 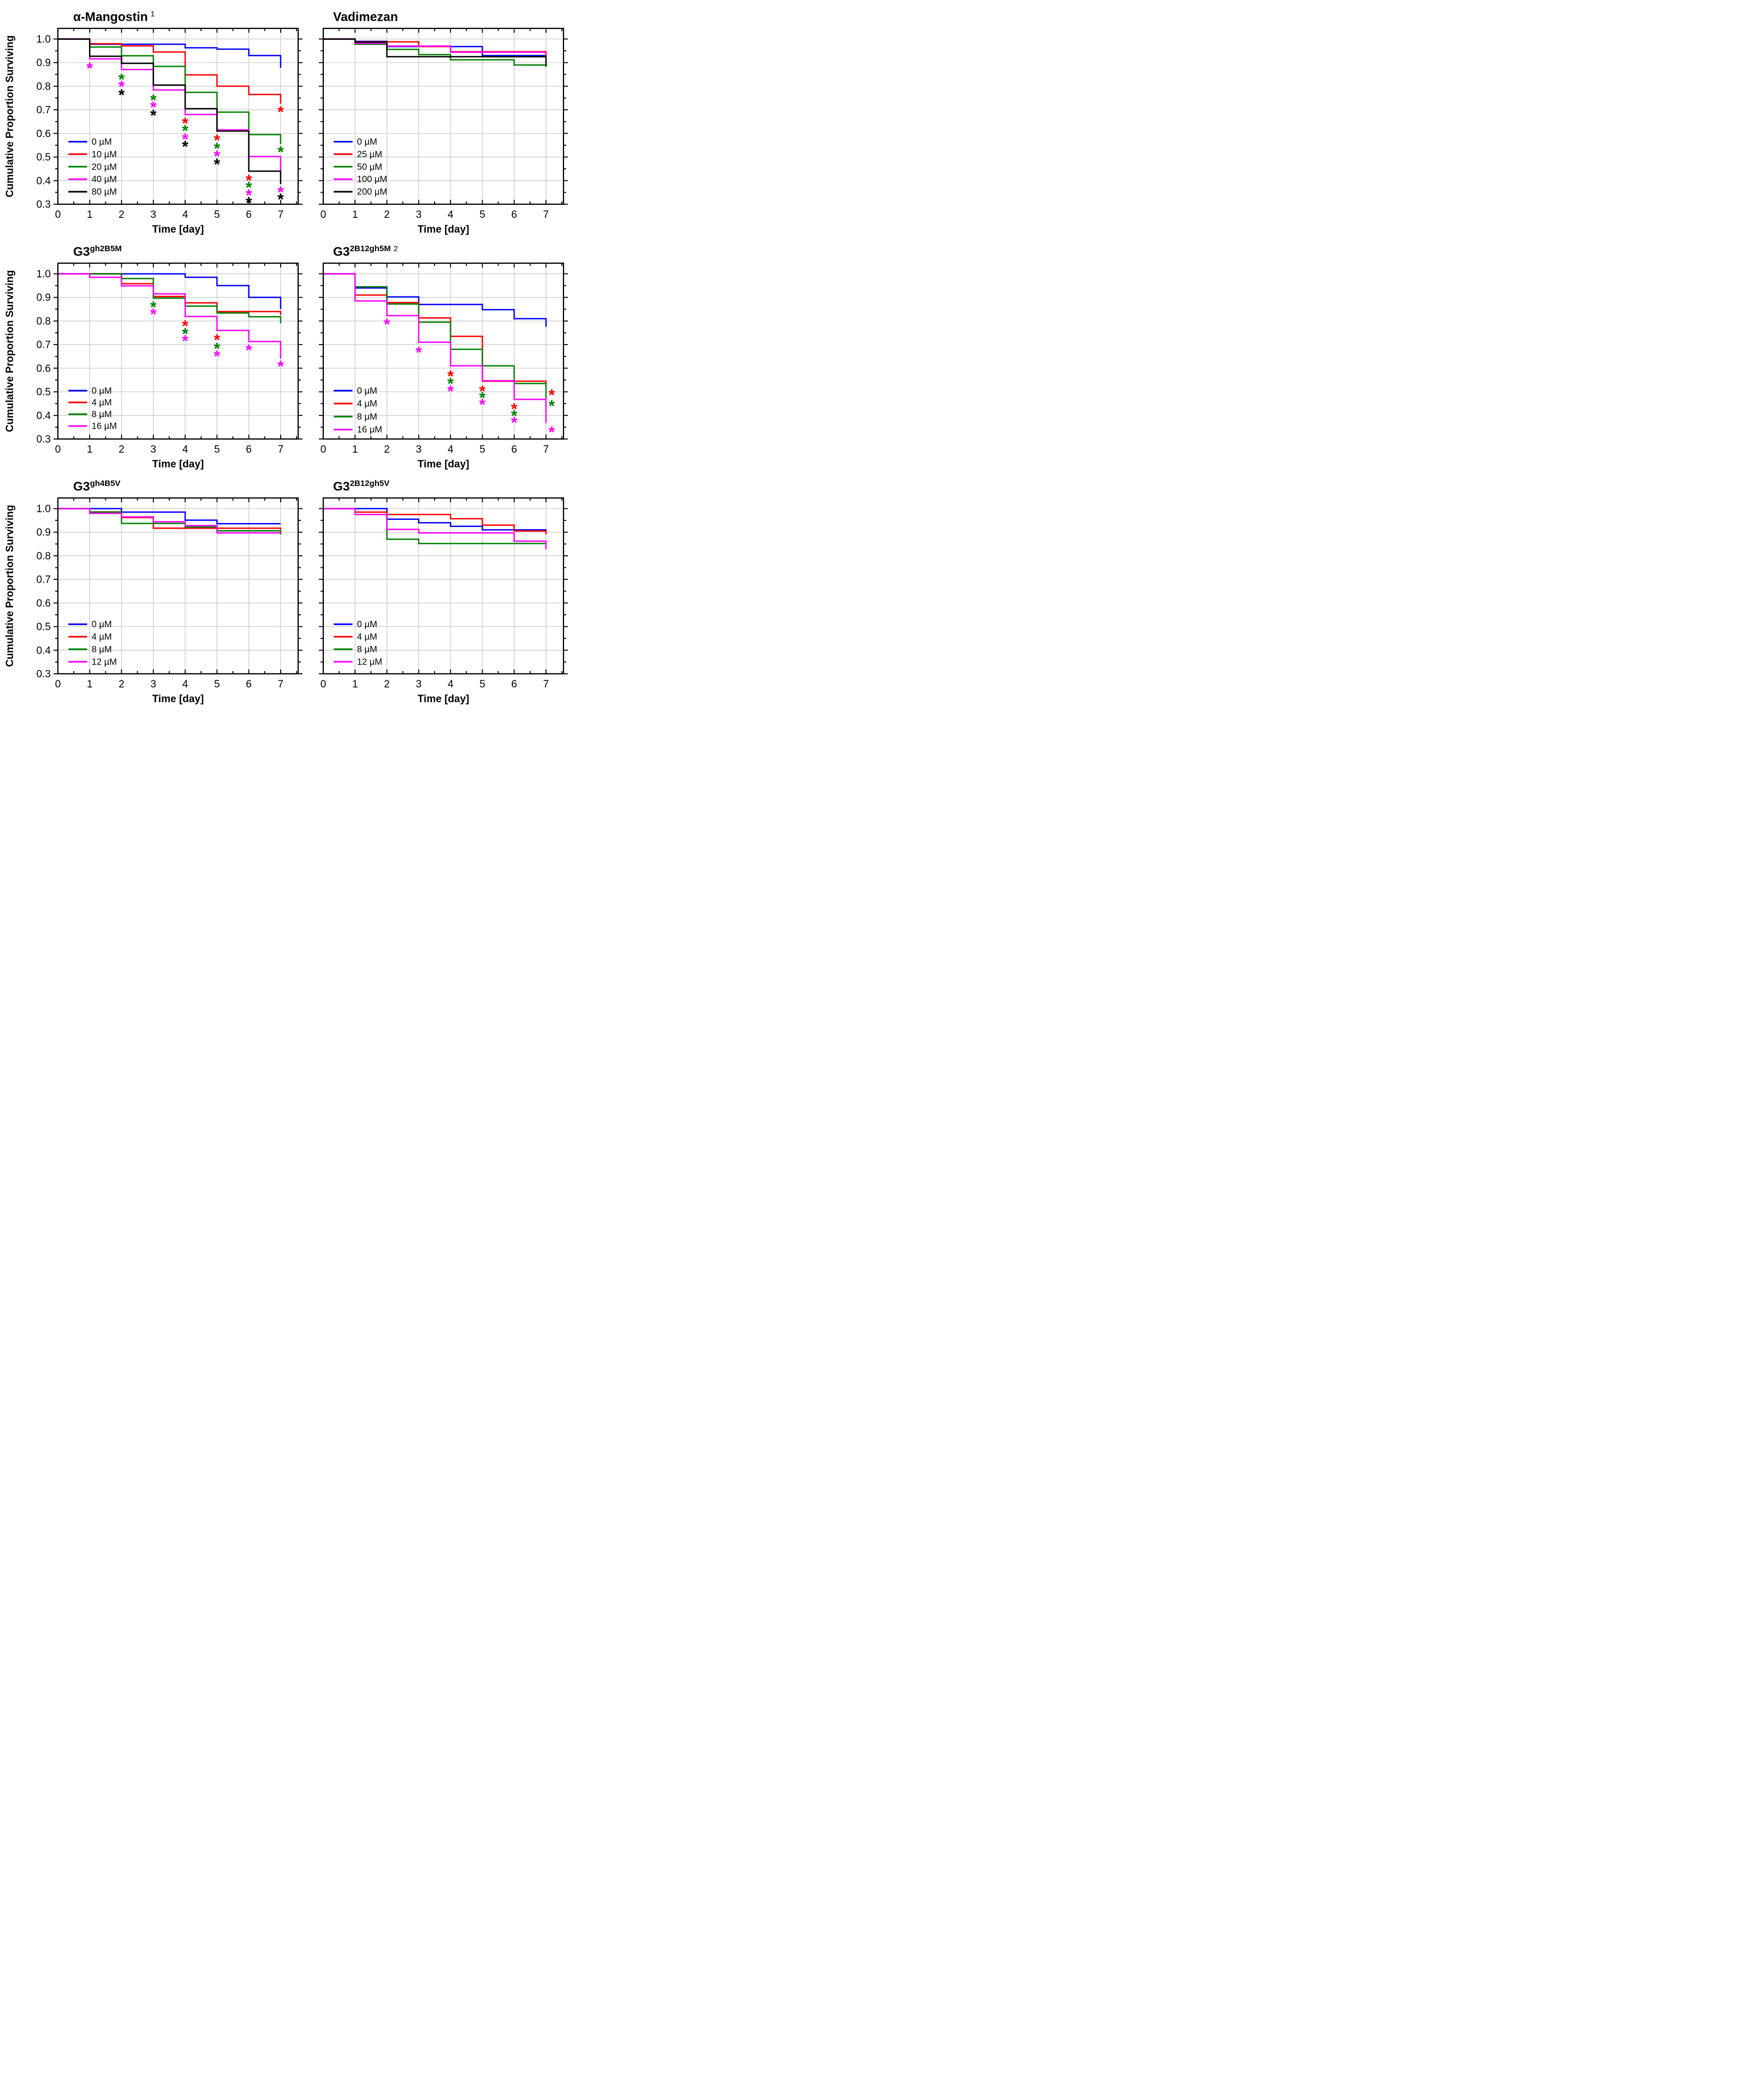 I want to click on legend: 0 µM 4 µM 8 µM 16 µM, so click(x=92, y=408).